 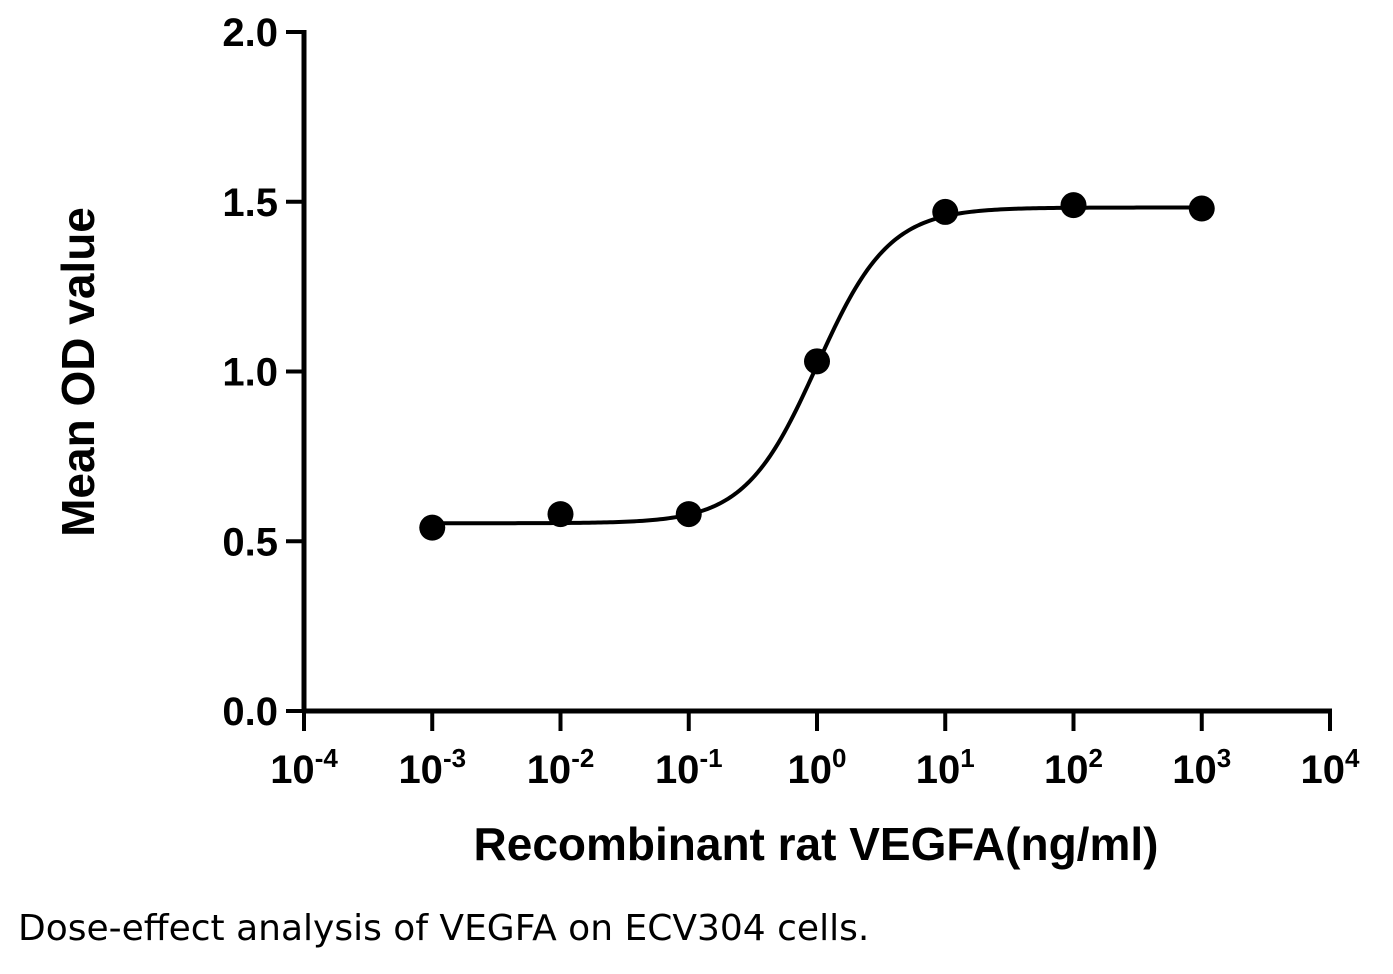 I want to click on x-tick-label: 10⁰, so click(x=817, y=767).